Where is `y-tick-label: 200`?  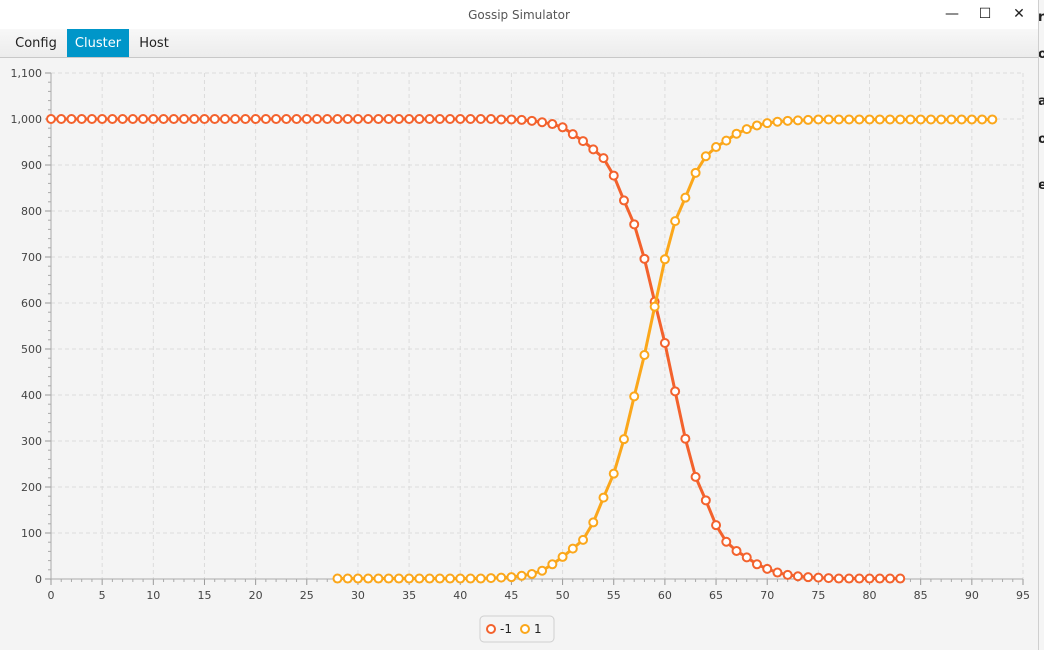 y-tick-label: 200 is located at coordinates (31, 487).